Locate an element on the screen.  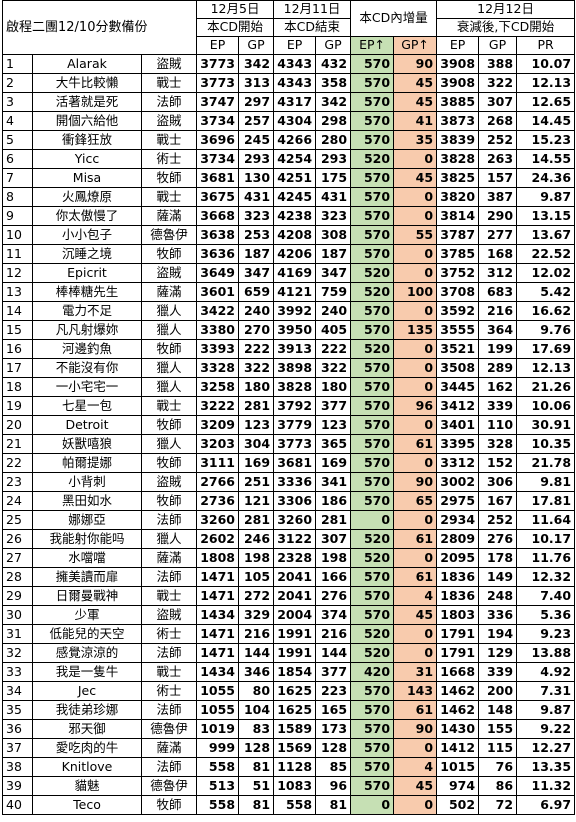
row-index: 3 is located at coordinates (17, 102).